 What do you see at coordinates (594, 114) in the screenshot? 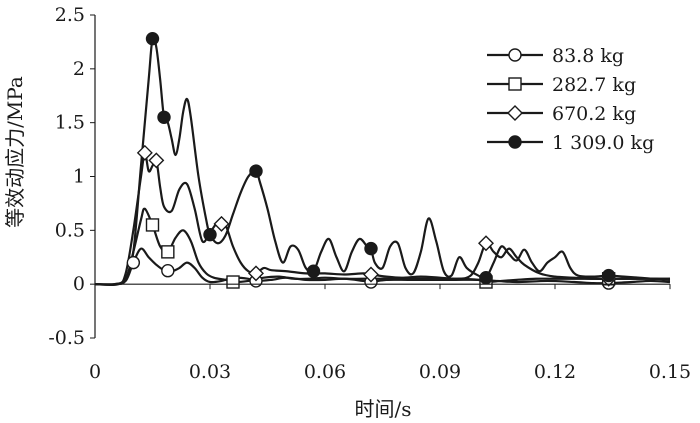
I see `legend-label: 670.2 kg` at bounding box center [594, 114].